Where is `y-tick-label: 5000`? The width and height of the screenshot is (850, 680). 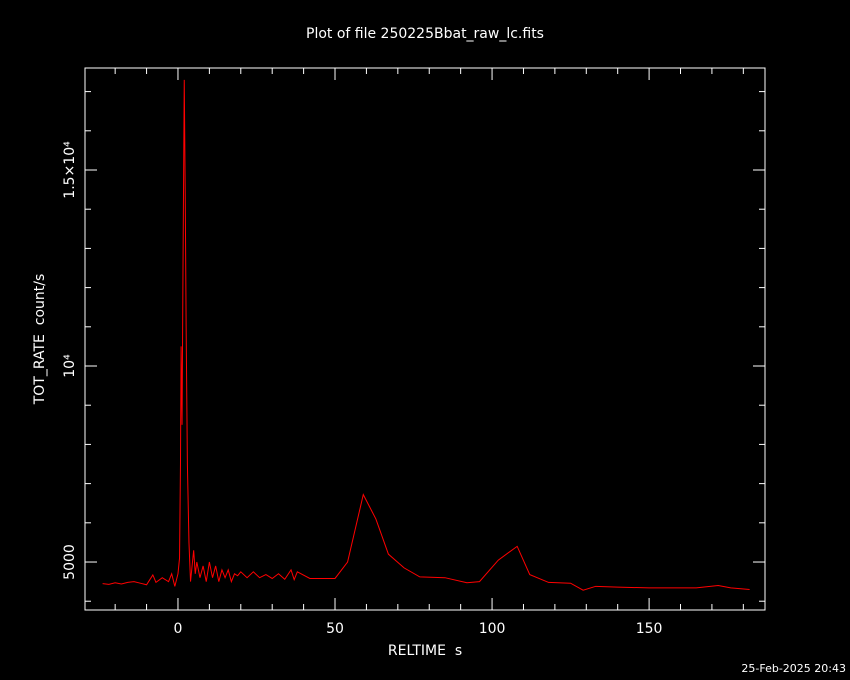
y-tick-label: 5000 is located at coordinates (70, 562).